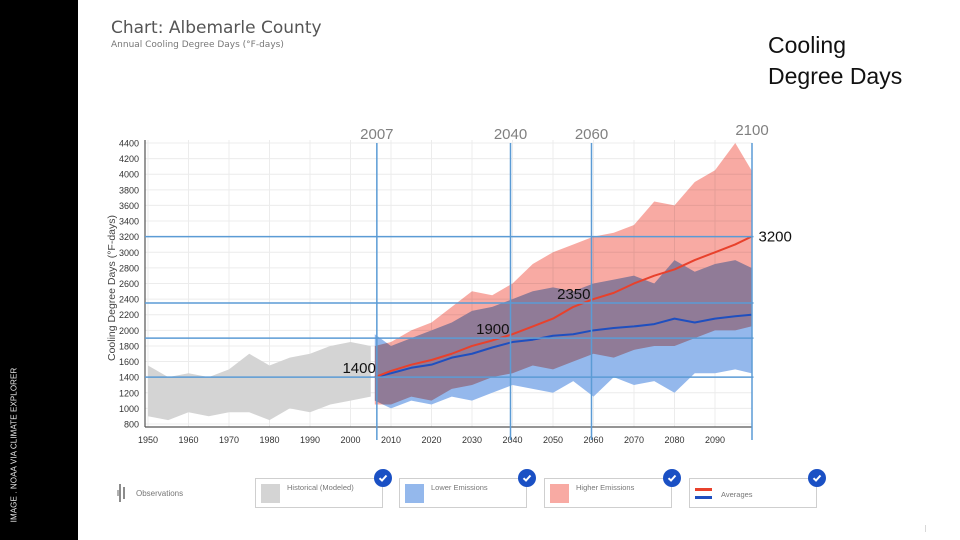 The width and height of the screenshot is (960, 540). Describe the element at coordinates (512, 440) in the screenshot. I see `x-tick-label: 2040` at that location.